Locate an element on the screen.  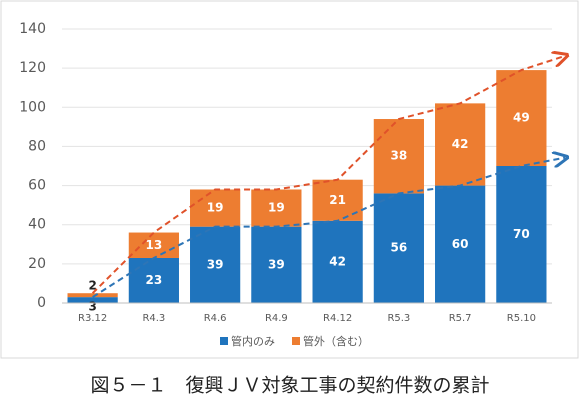
x-tick-label: R5.10 is located at coordinates (521, 318).